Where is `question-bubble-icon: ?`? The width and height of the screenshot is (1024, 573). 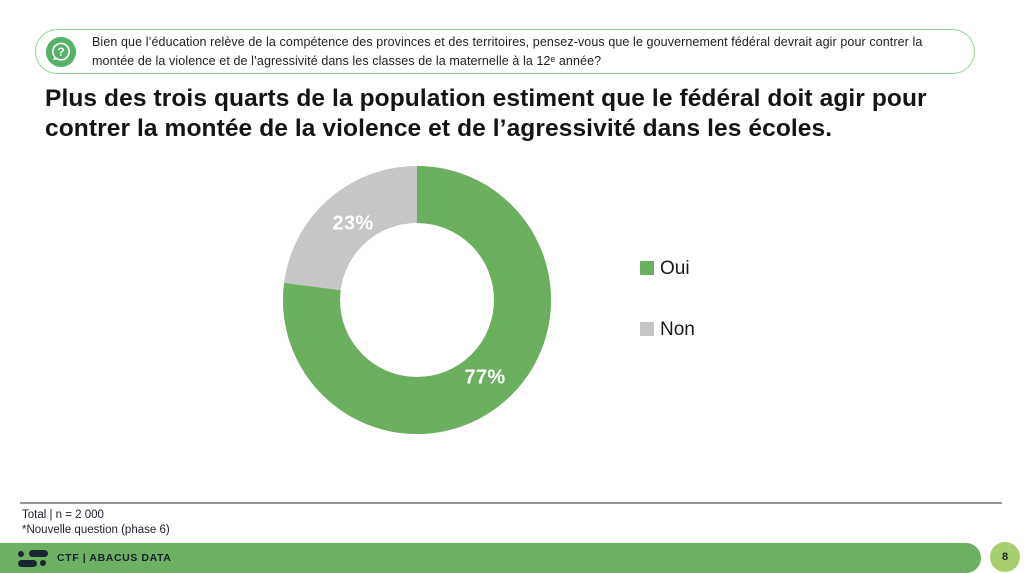
question-bubble-icon: ? is located at coordinates (61, 52).